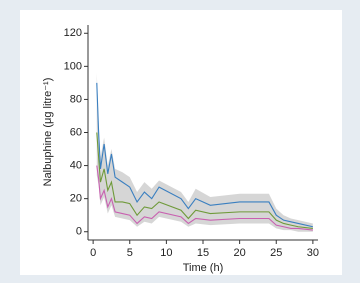  I want to click on y-axis-title: Nalbuphine (μg litre⁻¹), so click(48, 132).